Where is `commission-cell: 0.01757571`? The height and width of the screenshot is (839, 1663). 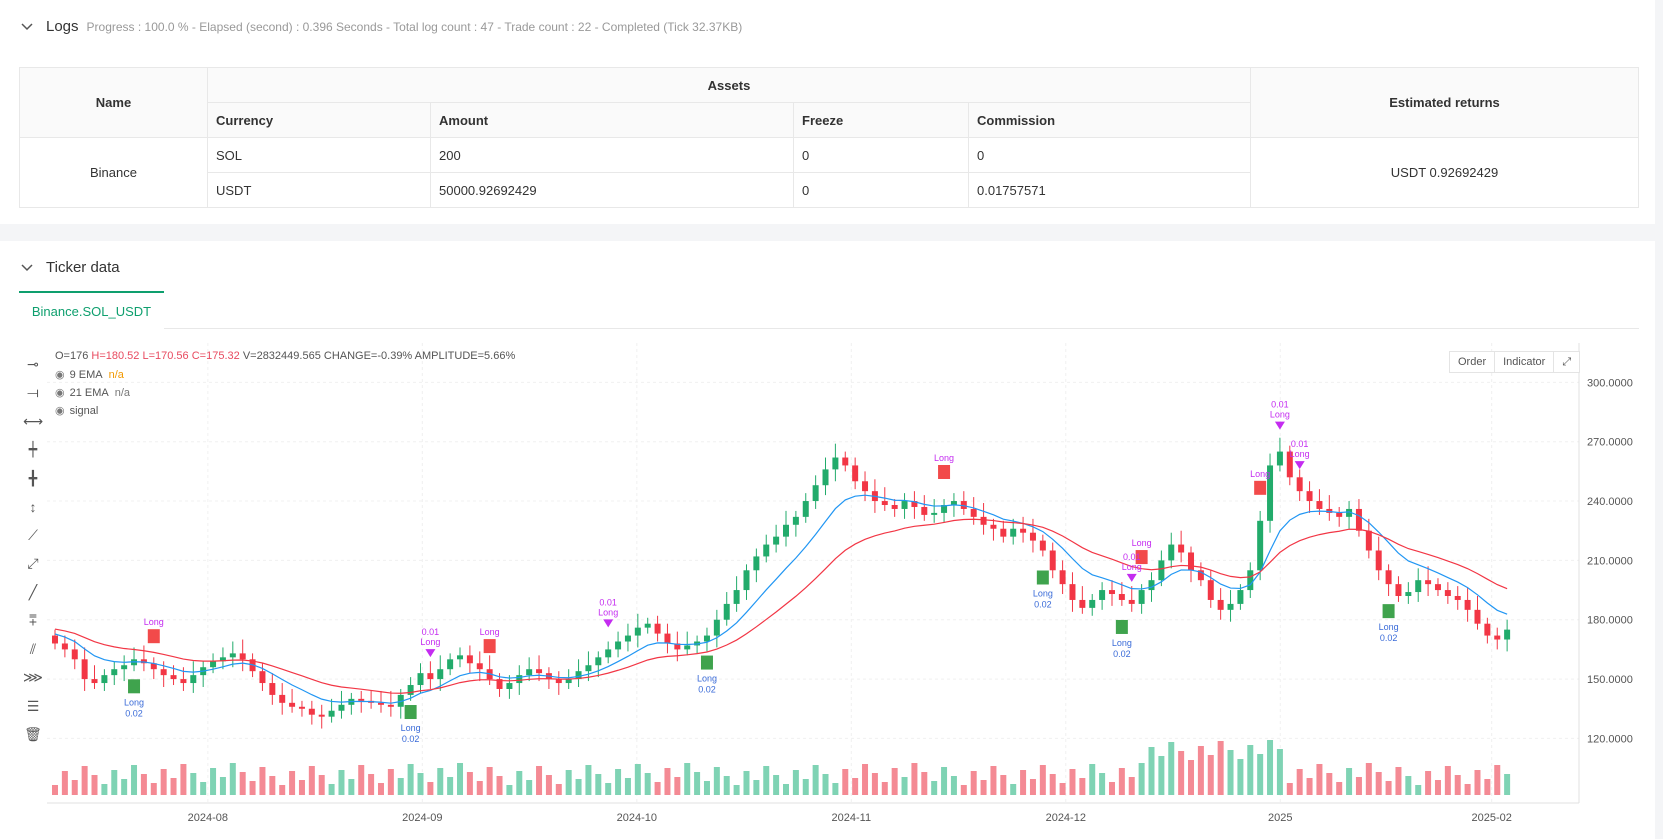
commission-cell: 0.01757571 is located at coordinates (1109, 190).